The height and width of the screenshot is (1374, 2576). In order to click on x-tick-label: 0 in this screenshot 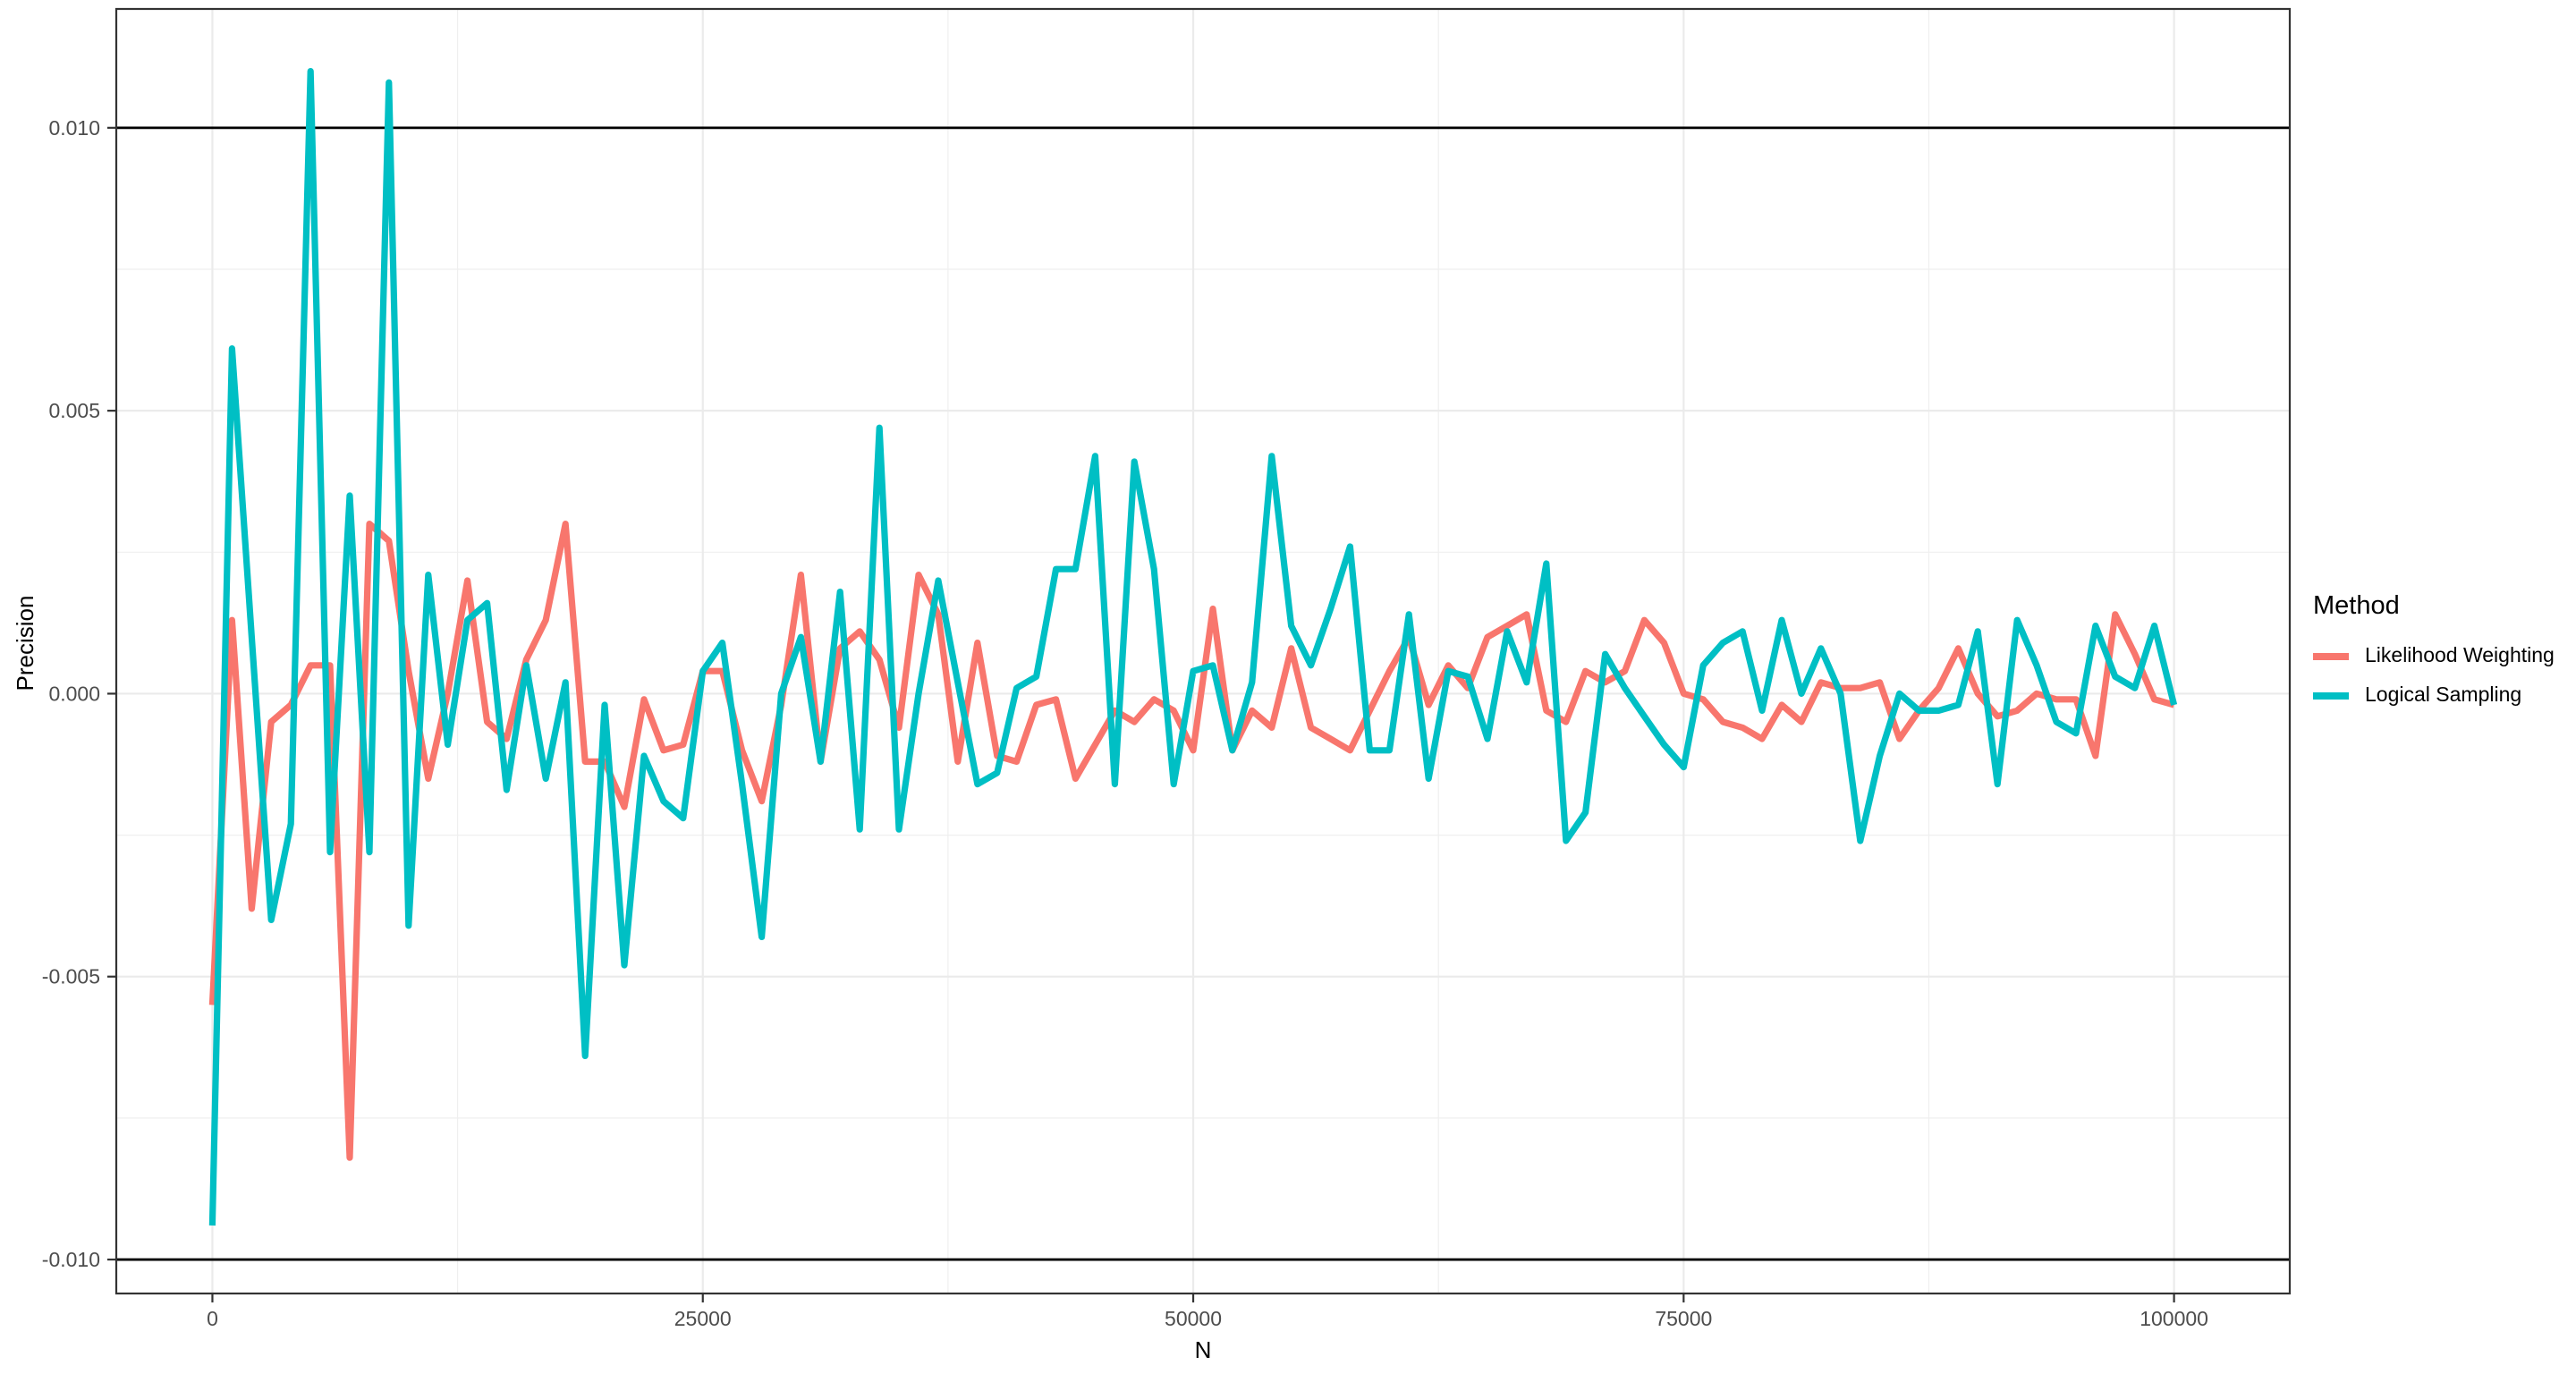, I will do `click(212, 1318)`.